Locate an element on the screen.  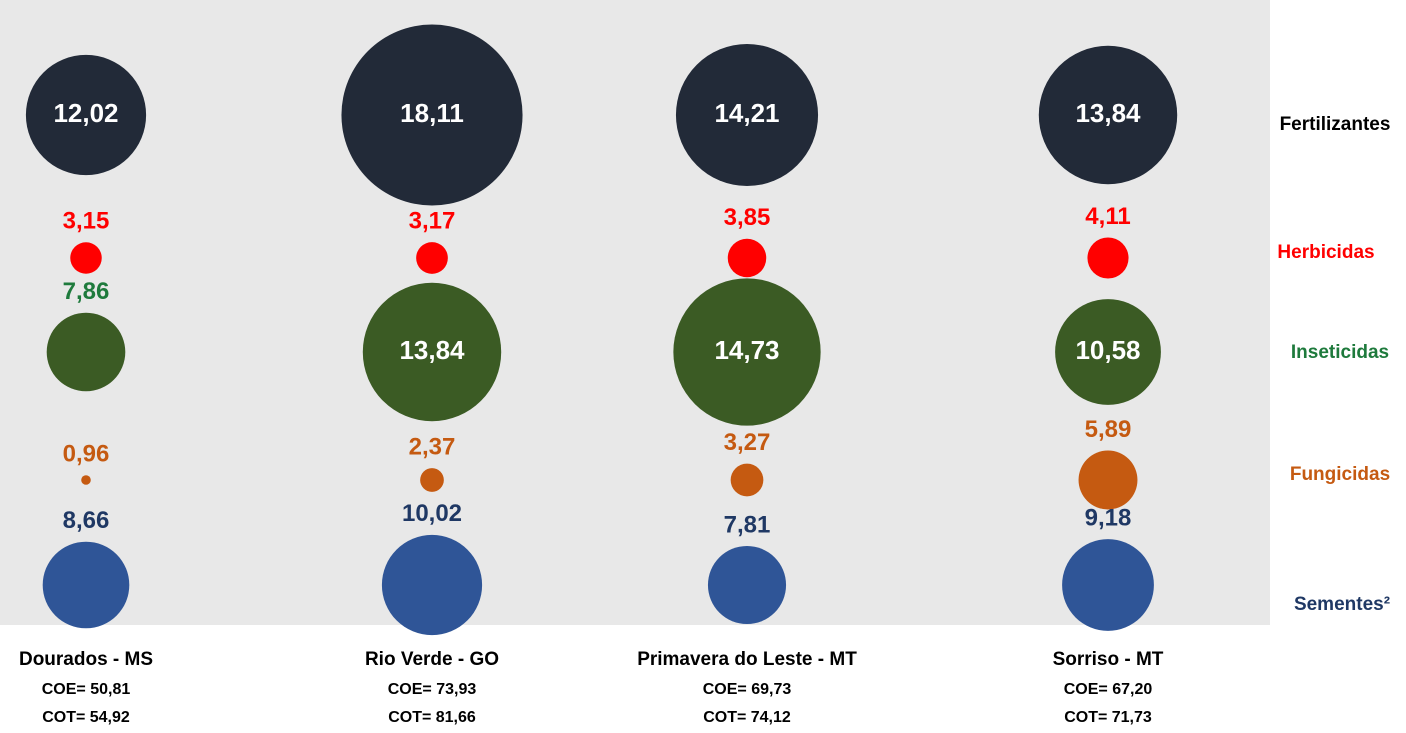
value-label: 7,86 is located at coordinates (86, 291).